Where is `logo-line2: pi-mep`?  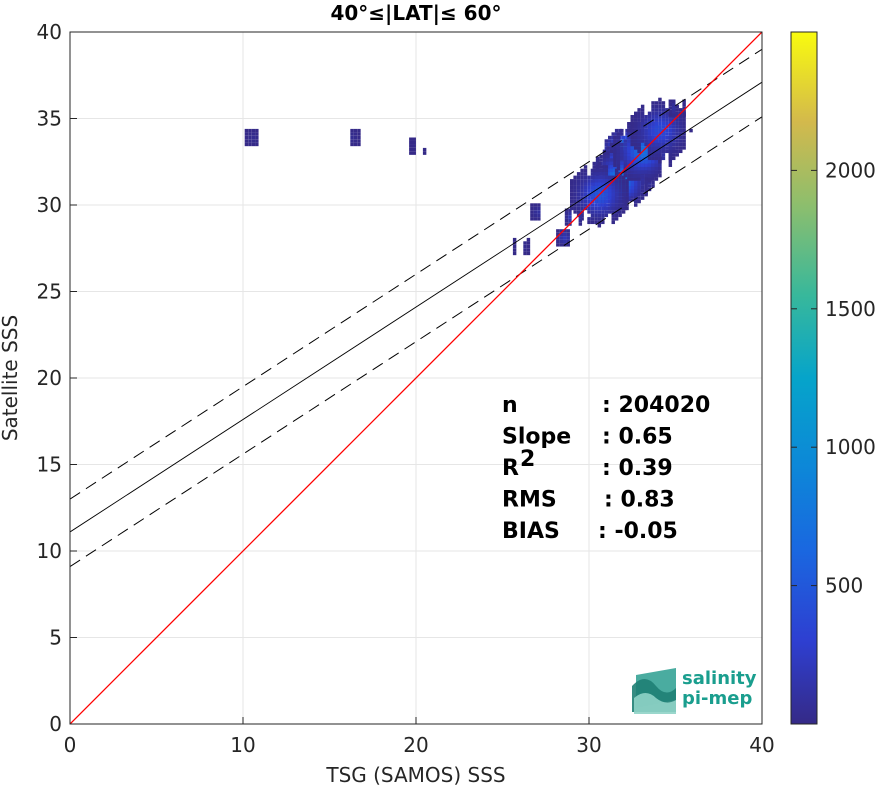
logo-line2: pi-mep is located at coordinates (717, 698).